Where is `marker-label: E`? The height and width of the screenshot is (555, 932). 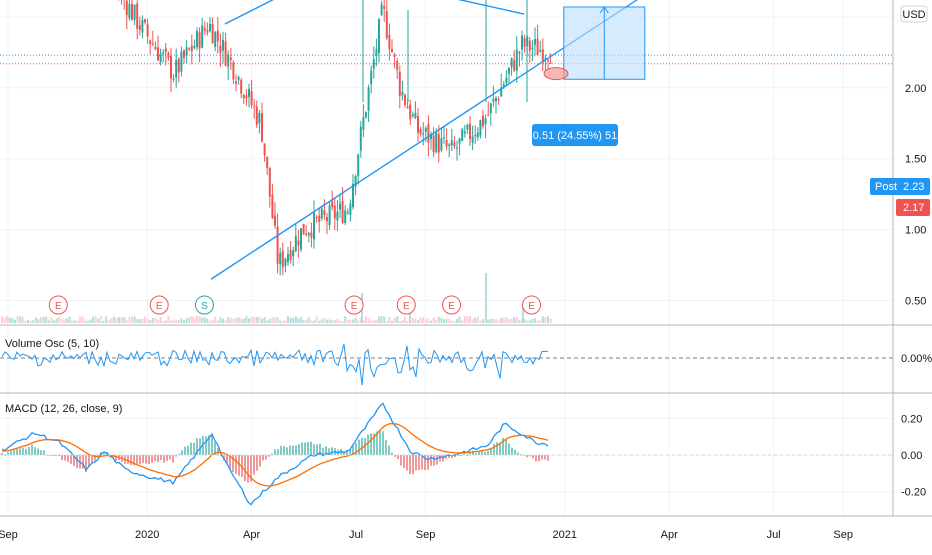 marker-label: E is located at coordinates (159, 306).